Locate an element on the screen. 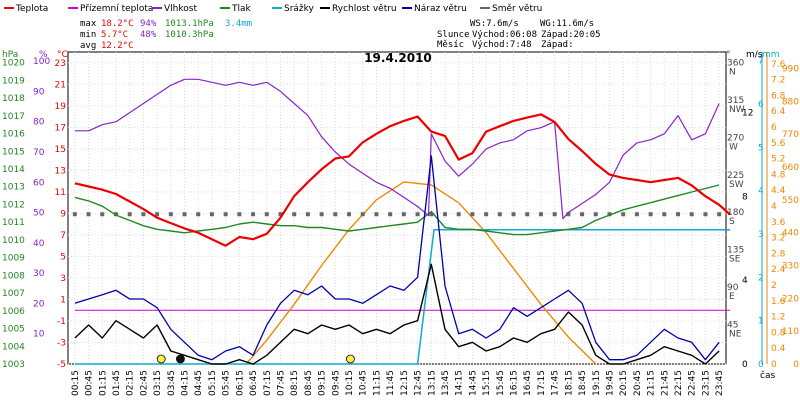 Image resolution: width=800 pixels, height=400 pixels. hpa-tick-label: 1008 is located at coordinates (13, 276).